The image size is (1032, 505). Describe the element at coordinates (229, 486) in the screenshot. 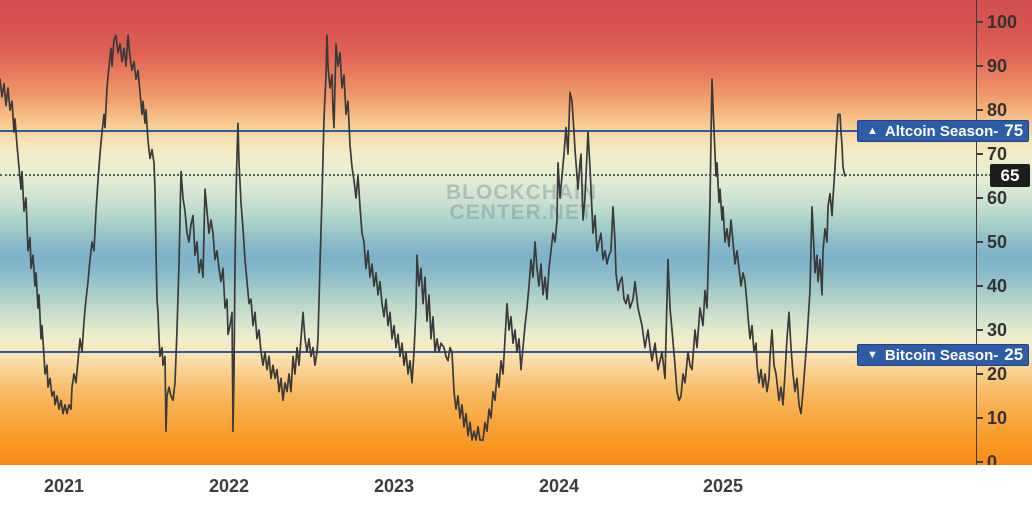

I see `x-axis-year-label: 2022` at that location.